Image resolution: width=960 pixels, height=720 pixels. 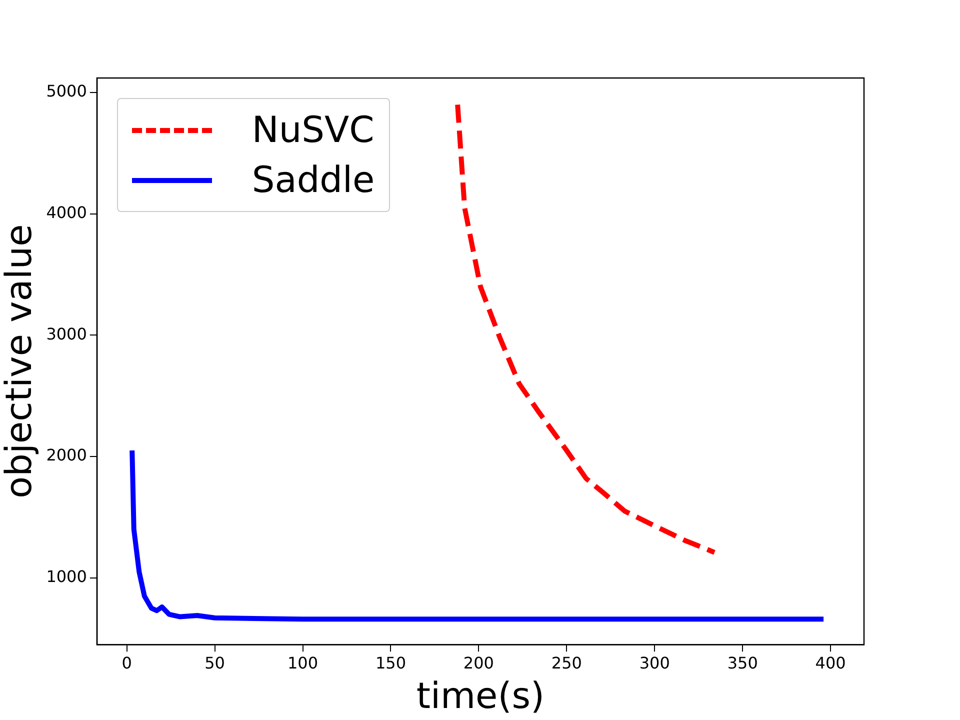 What do you see at coordinates (66, 455) in the screenshot?
I see `y-tick-label: 2000` at bounding box center [66, 455].